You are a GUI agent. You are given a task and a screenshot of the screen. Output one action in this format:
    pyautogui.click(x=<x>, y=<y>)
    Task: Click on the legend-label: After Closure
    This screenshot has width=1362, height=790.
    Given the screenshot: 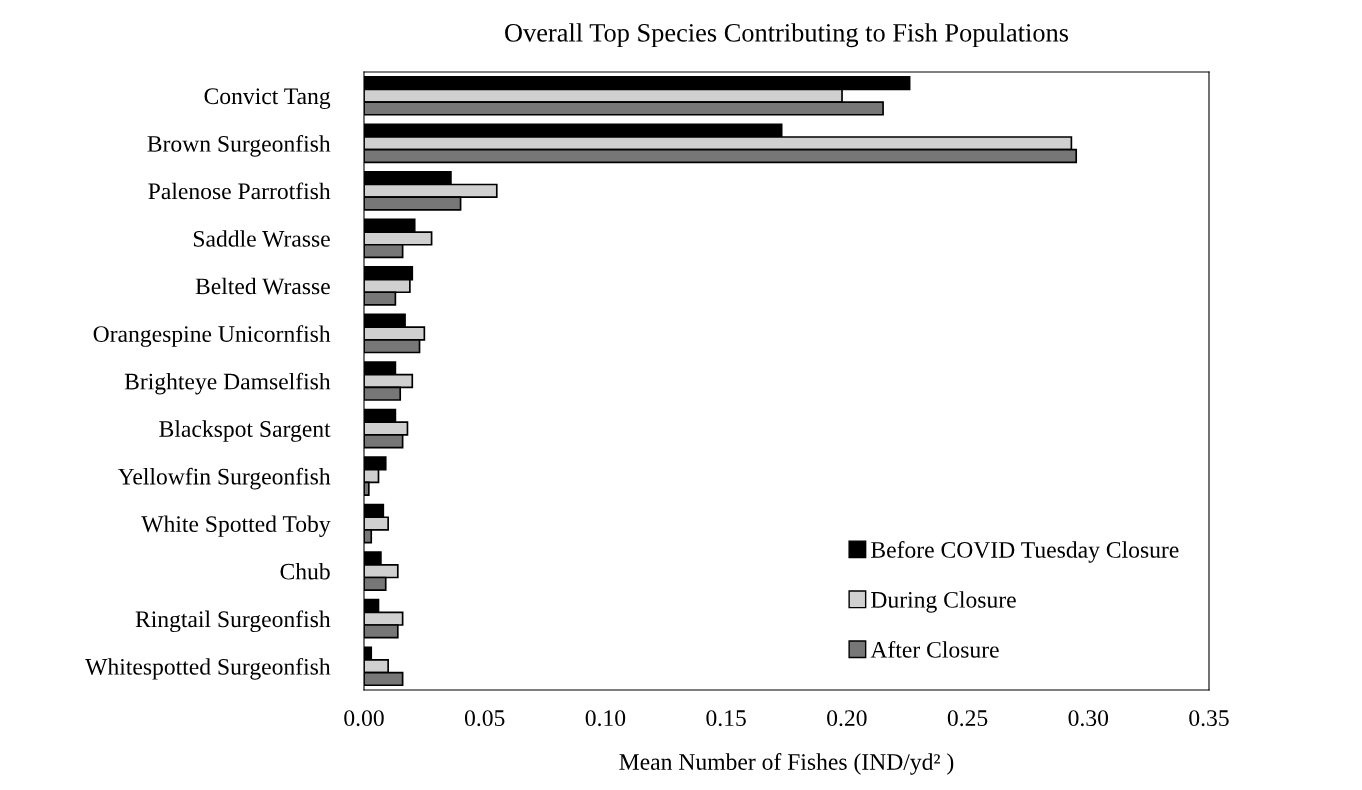 What is the action you would take?
    pyautogui.click(x=934, y=649)
    